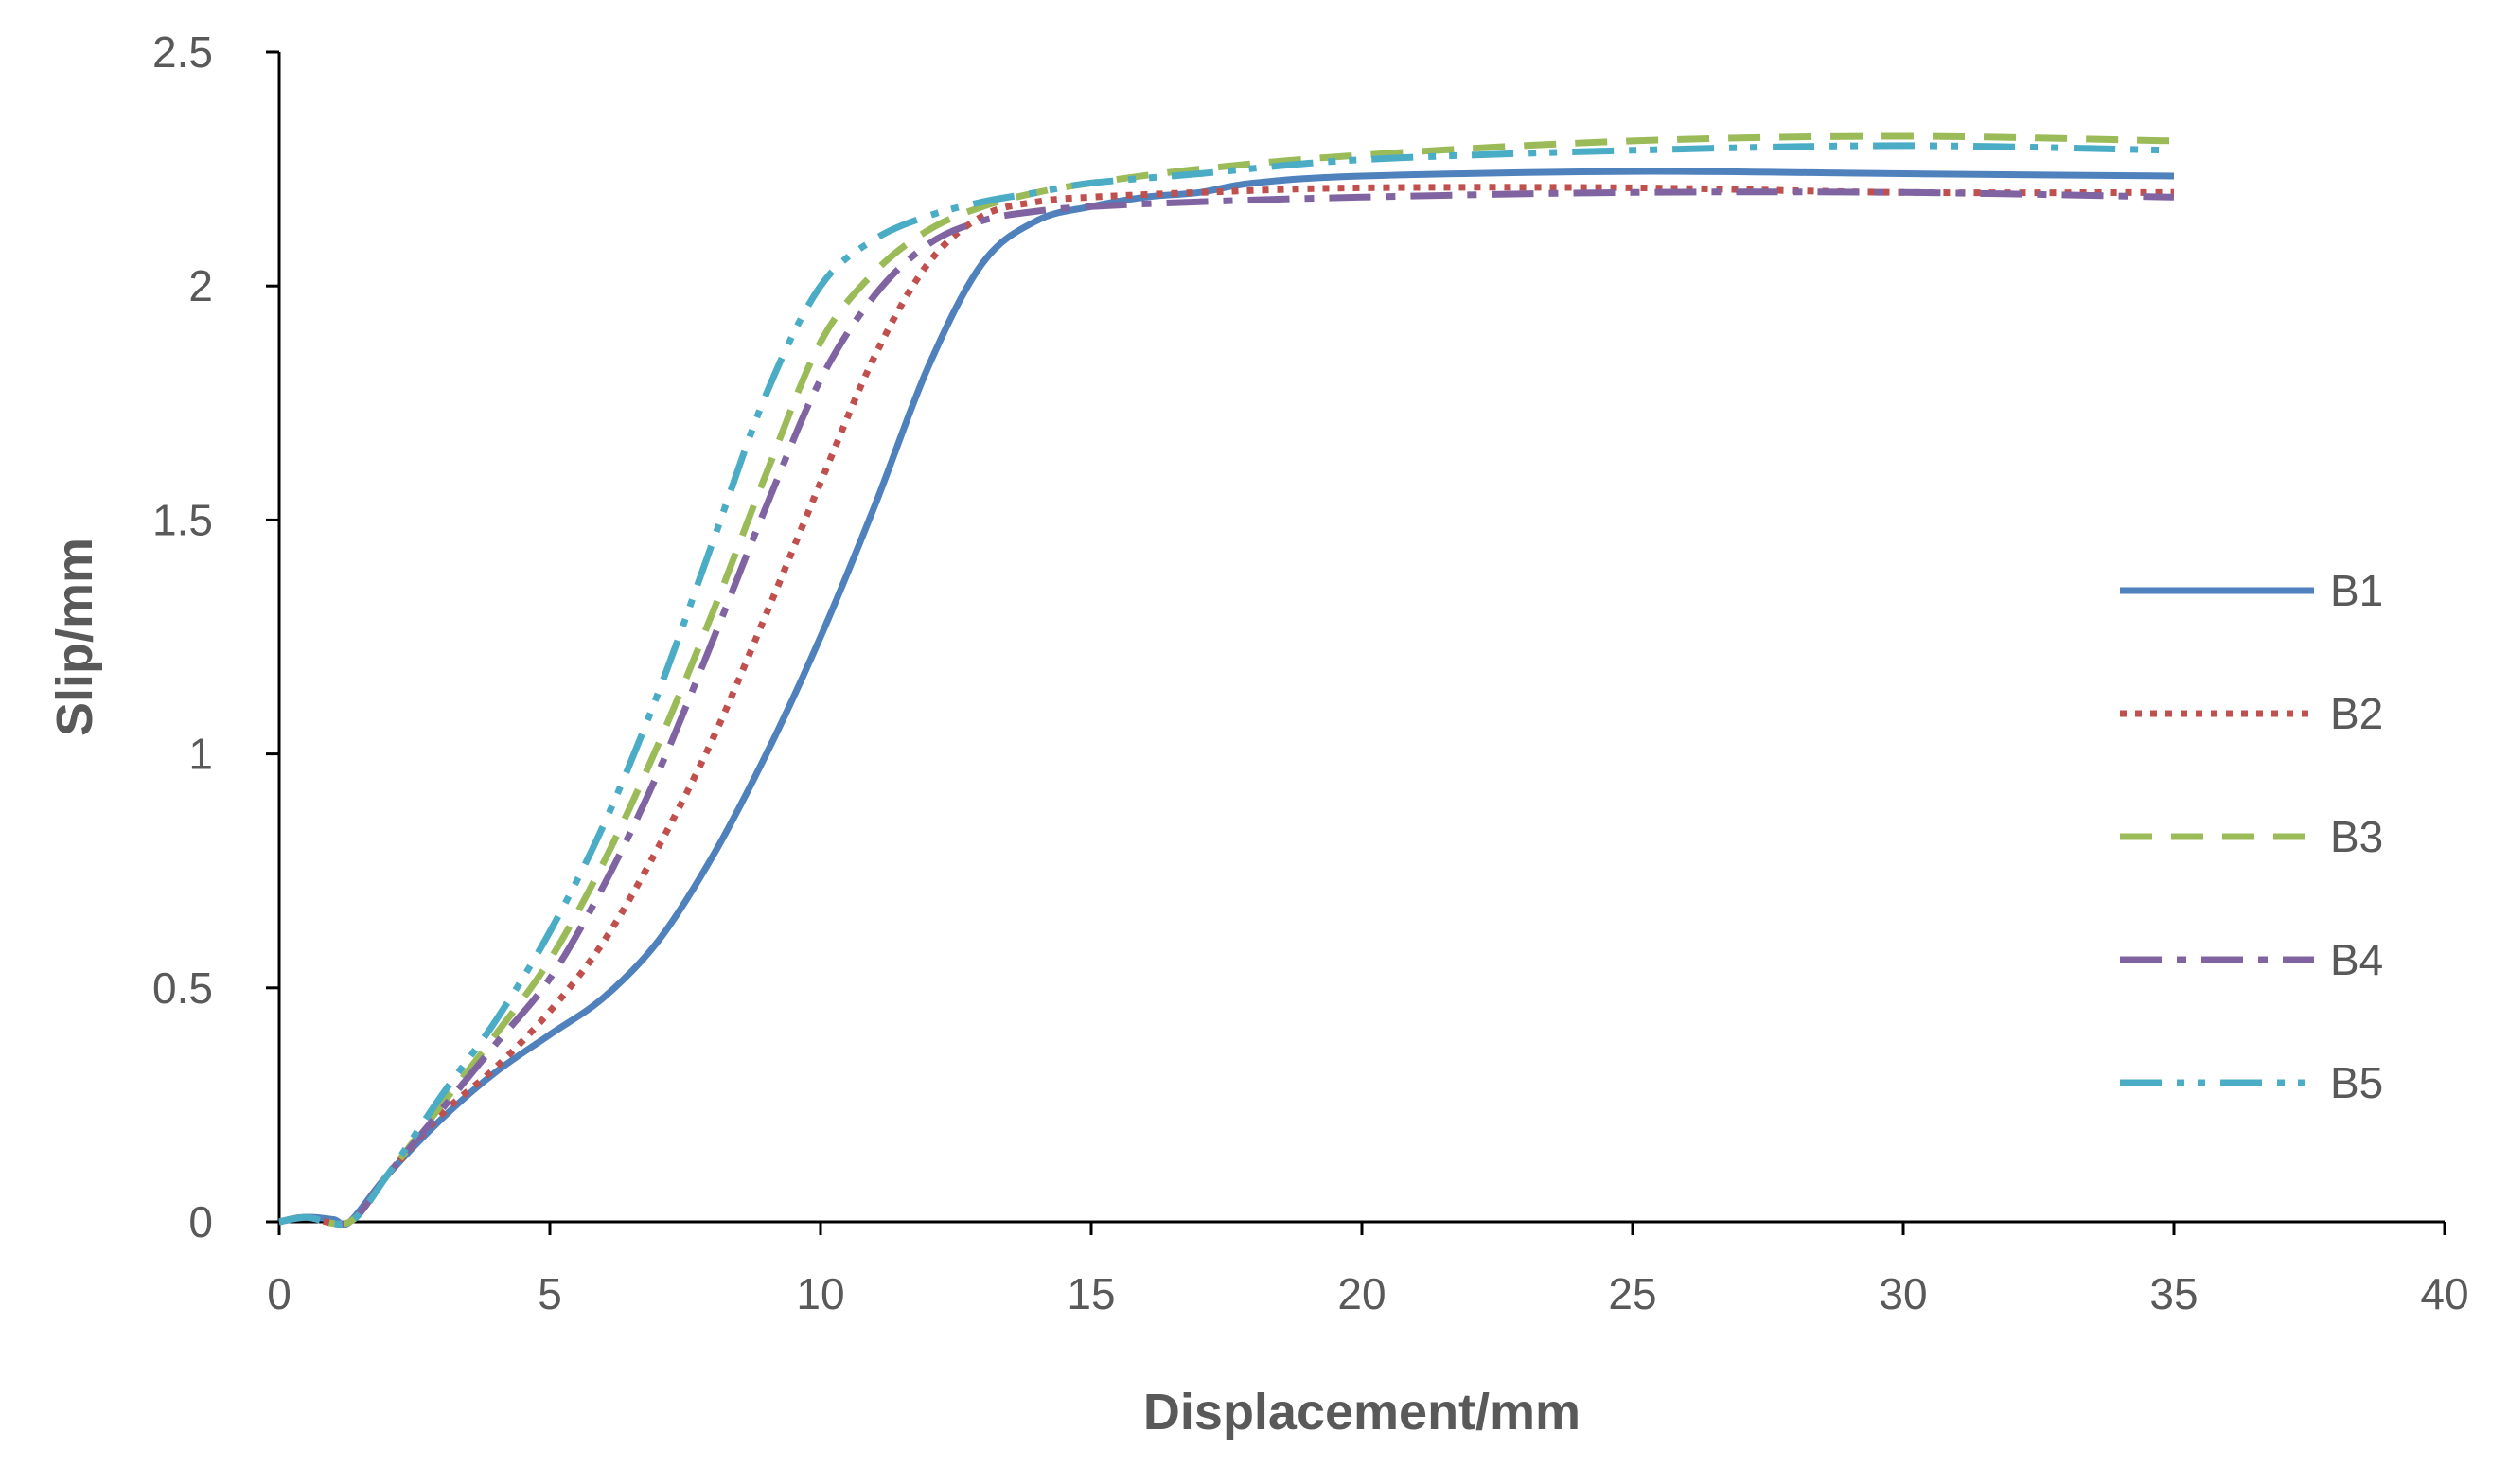  What do you see at coordinates (200, 754) in the screenshot?
I see `y-tick-label: 1` at bounding box center [200, 754].